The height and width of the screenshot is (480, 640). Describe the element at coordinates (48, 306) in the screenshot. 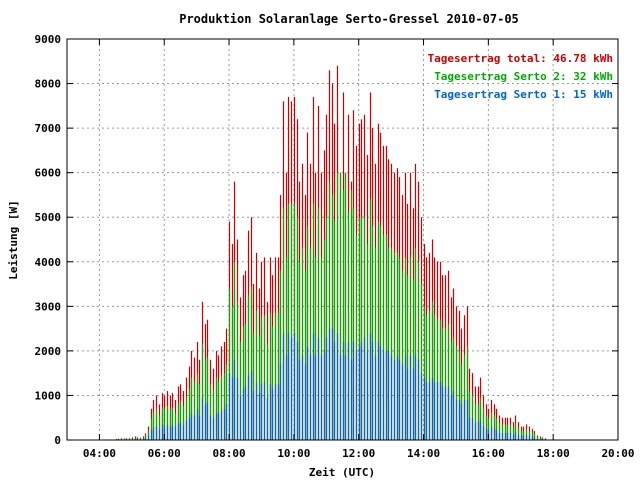

I see `y-tick-label: 3000` at that location.